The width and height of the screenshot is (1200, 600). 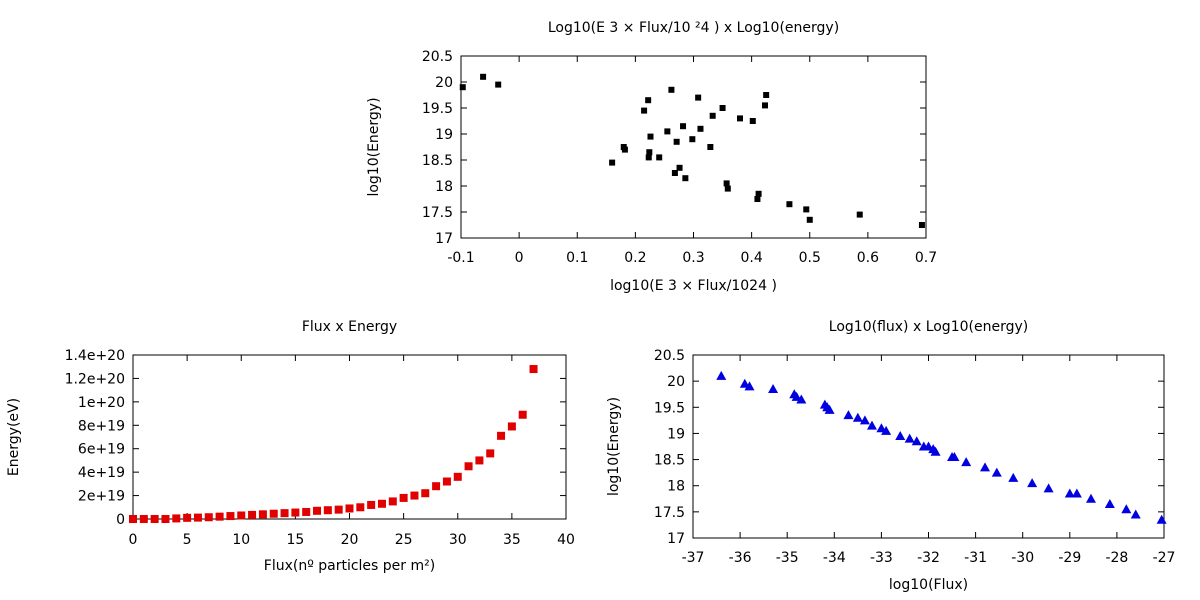 I want to click on top-plot-frame, so click(x=693, y=147).